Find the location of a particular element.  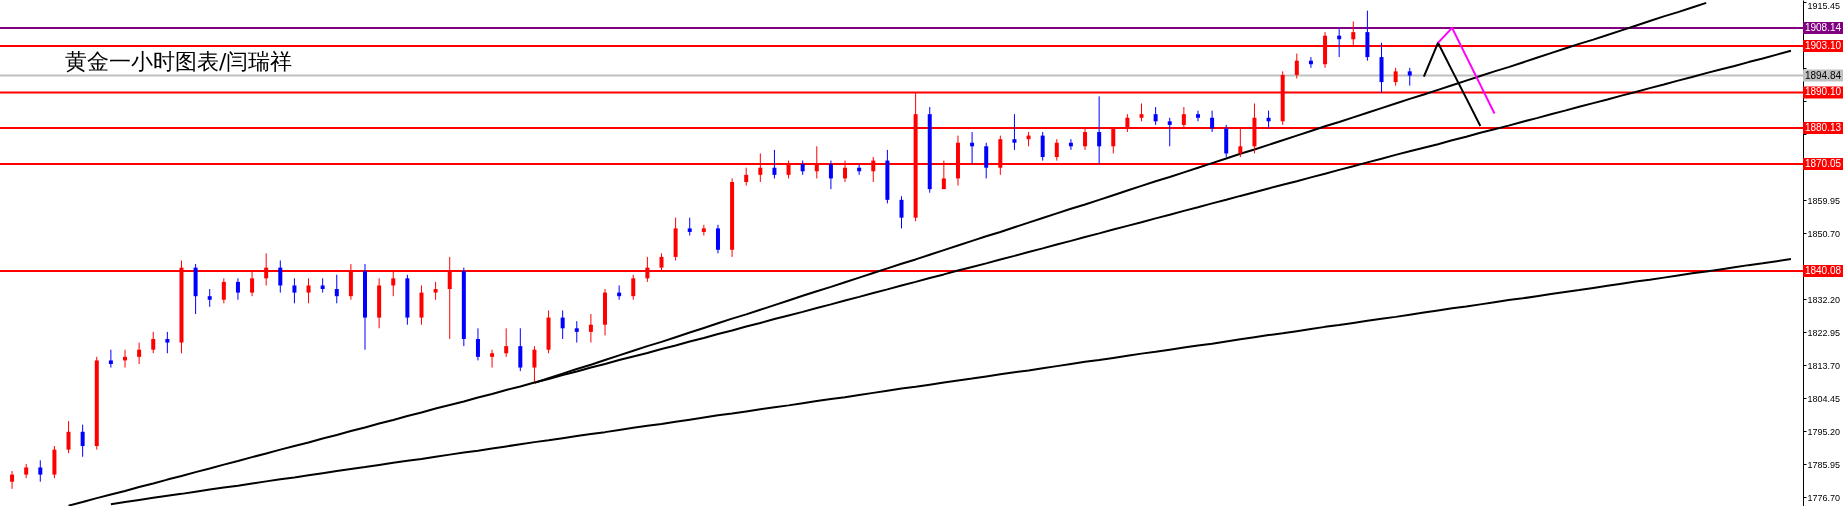

y-tick-label: 1915.45 is located at coordinates (1824, 6).